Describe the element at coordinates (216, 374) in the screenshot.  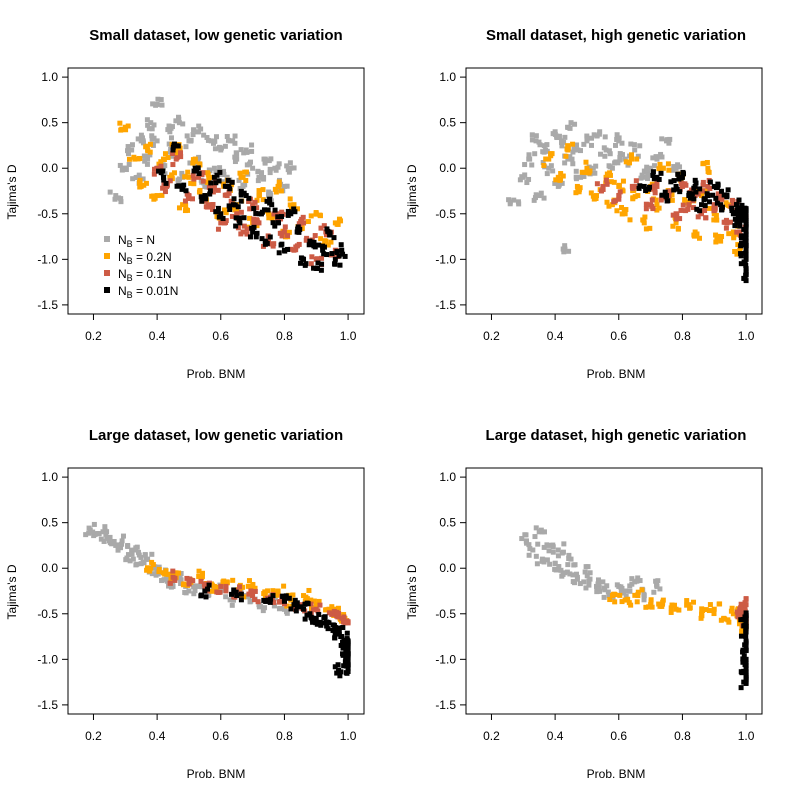
I see `x-axis-title: Prob. BNM` at that location.